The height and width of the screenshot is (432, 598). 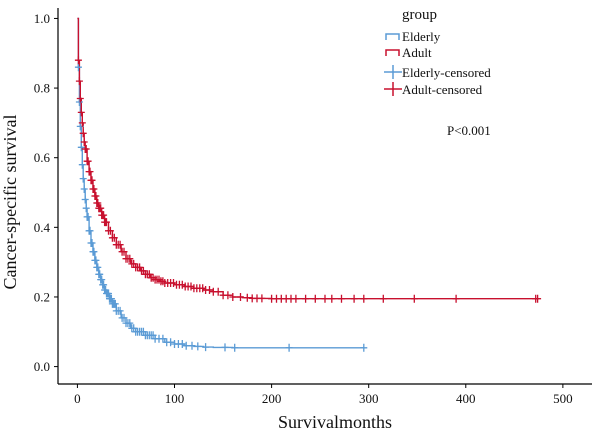 I want to click on p-value-annotation: P<0.001, so click(x=469, y=130).